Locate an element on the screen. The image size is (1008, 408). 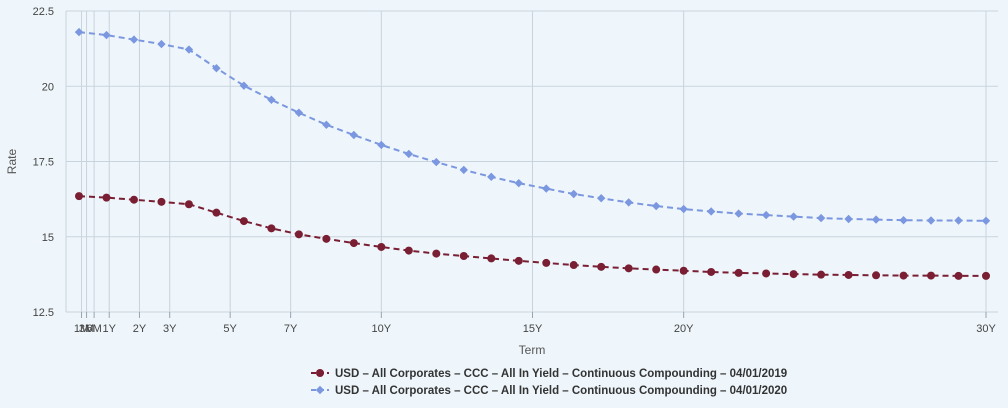
x-tick-label: 1M is located at coordinates (81, 329).